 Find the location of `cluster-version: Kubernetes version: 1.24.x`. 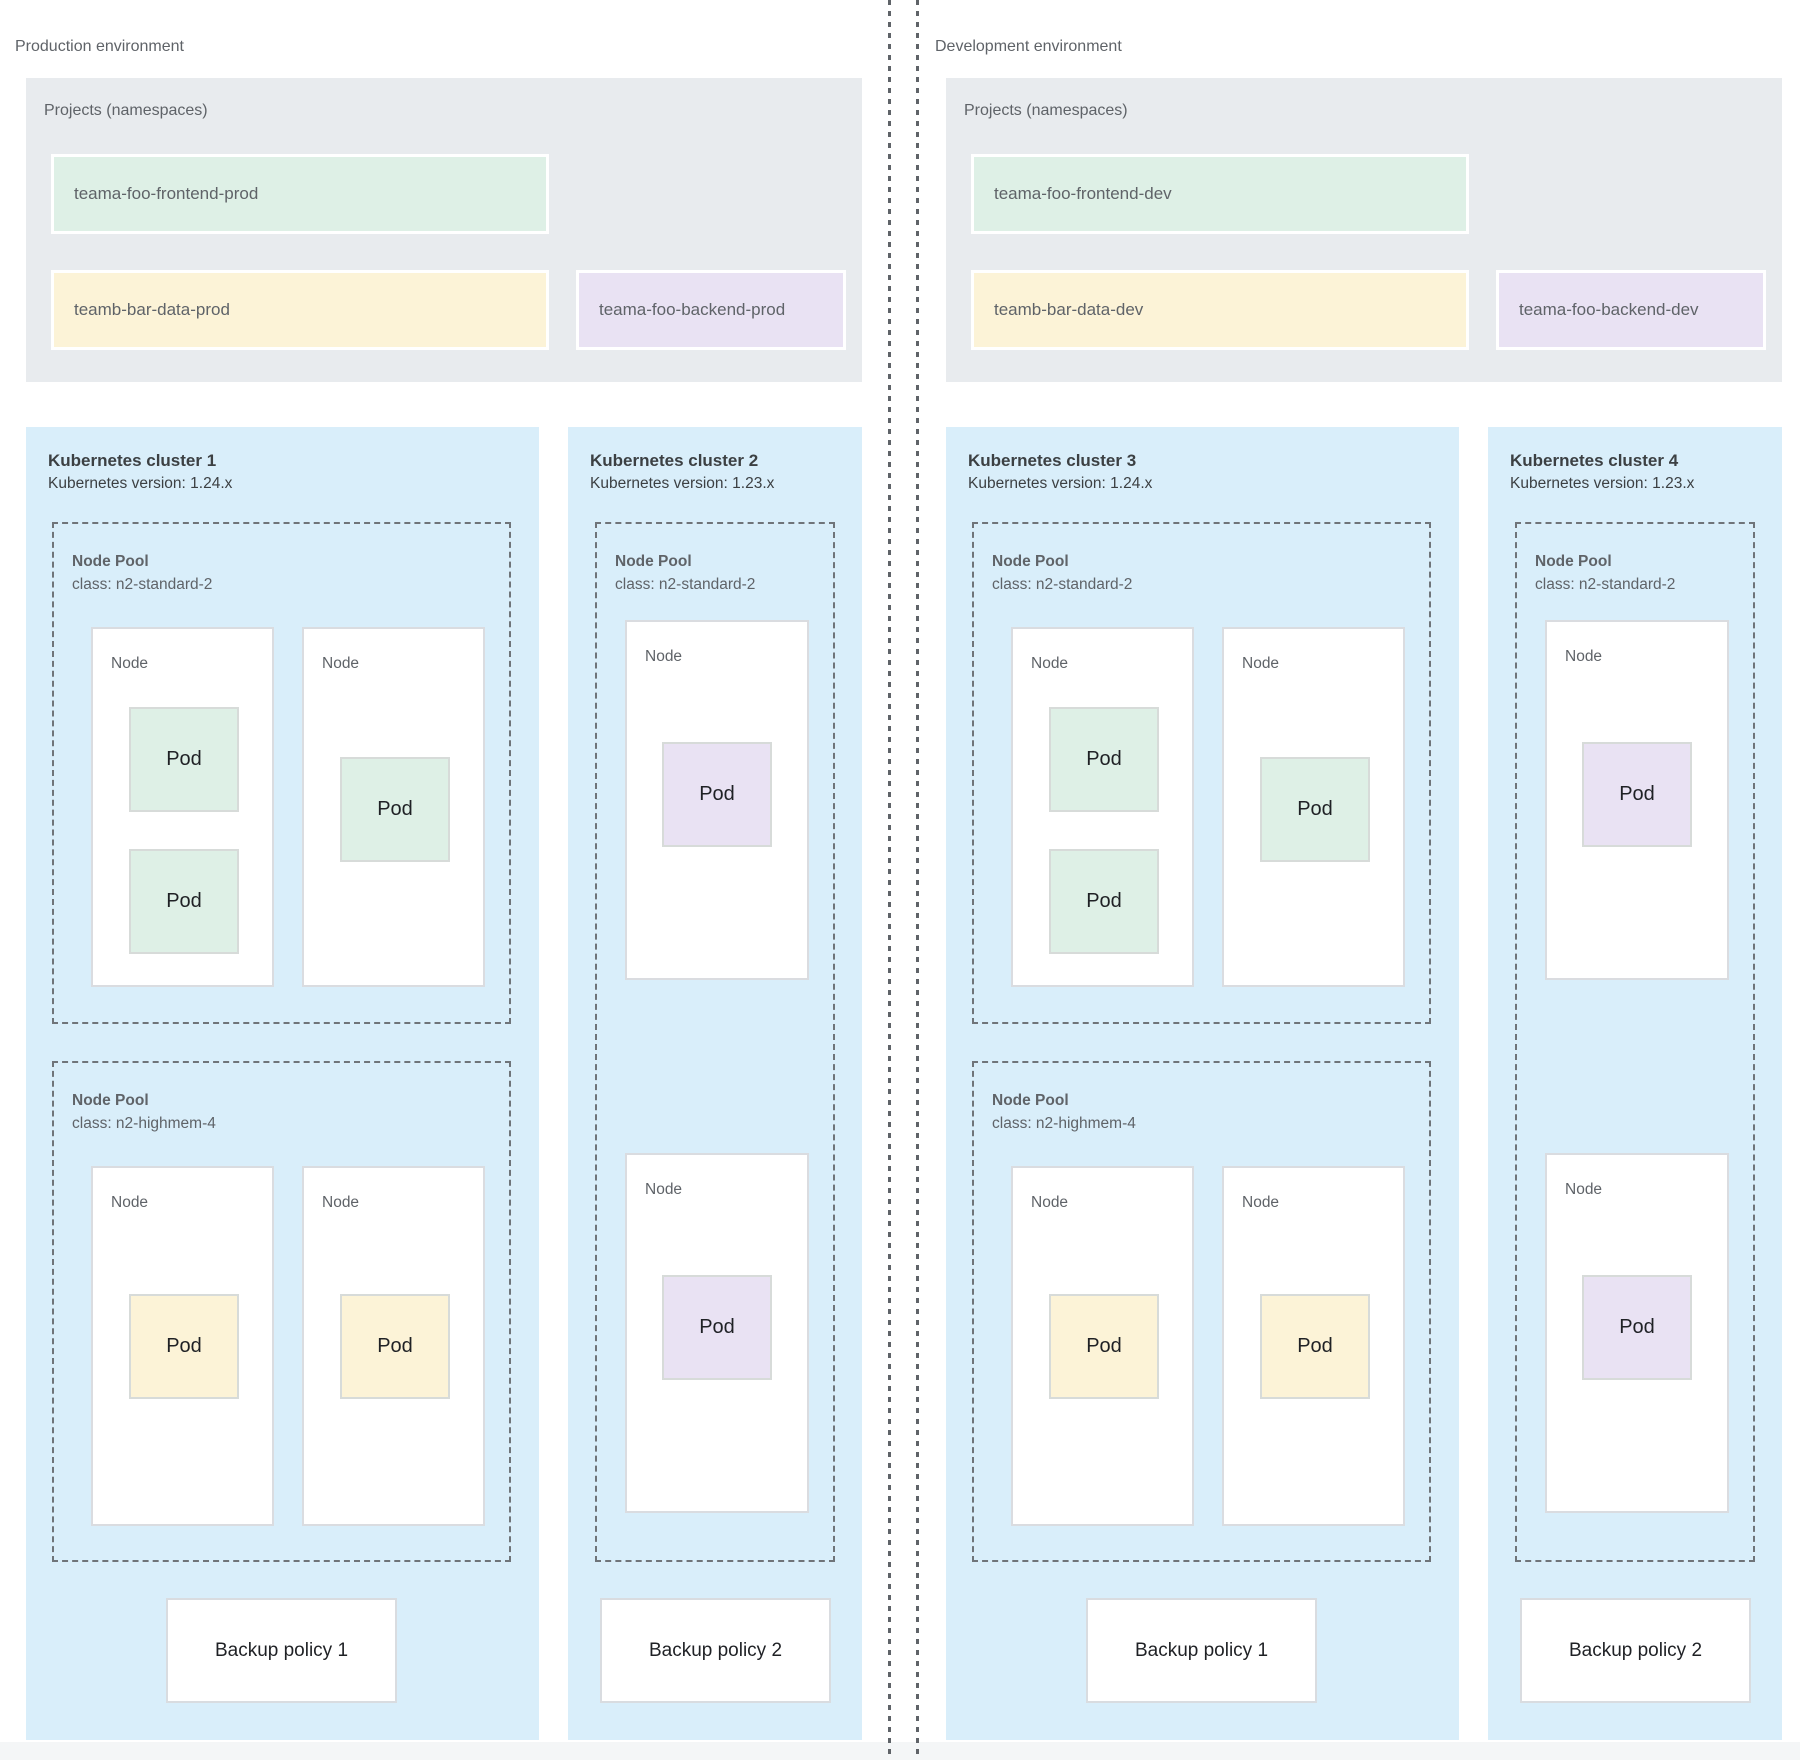

cluster-version: Kubernetes version: 1.24.x is located at coordinates (1060, 483).